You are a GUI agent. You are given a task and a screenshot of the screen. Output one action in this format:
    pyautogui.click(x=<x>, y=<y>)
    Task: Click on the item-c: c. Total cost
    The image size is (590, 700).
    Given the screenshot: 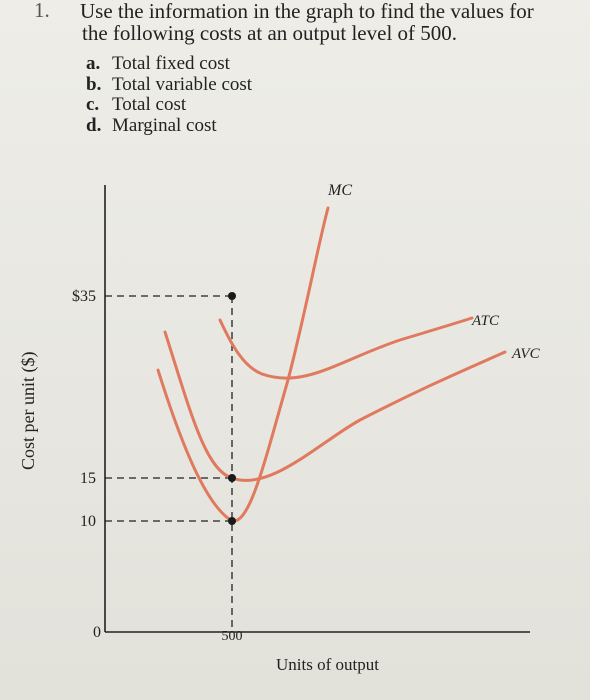 What is the action you would take?
    pyautogui.click(x=136, y=104)
    